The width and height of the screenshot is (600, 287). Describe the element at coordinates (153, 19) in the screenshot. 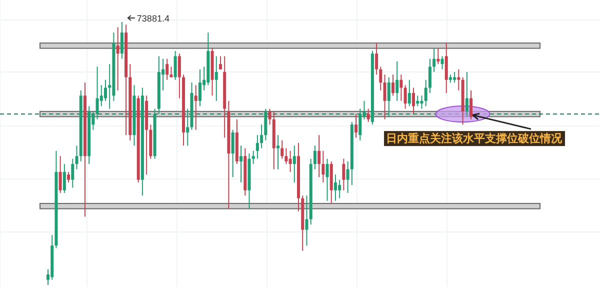

I see `annotation: 73881.4` at that location.